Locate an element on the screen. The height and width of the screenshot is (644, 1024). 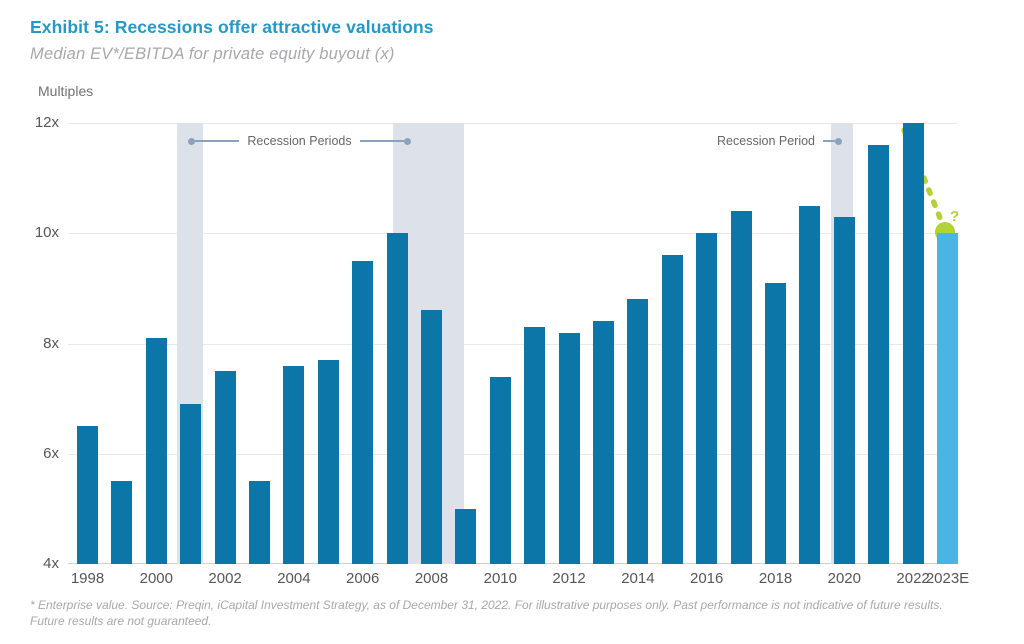
x-tick-2000: 2000 is located at coordinates (156, 578).